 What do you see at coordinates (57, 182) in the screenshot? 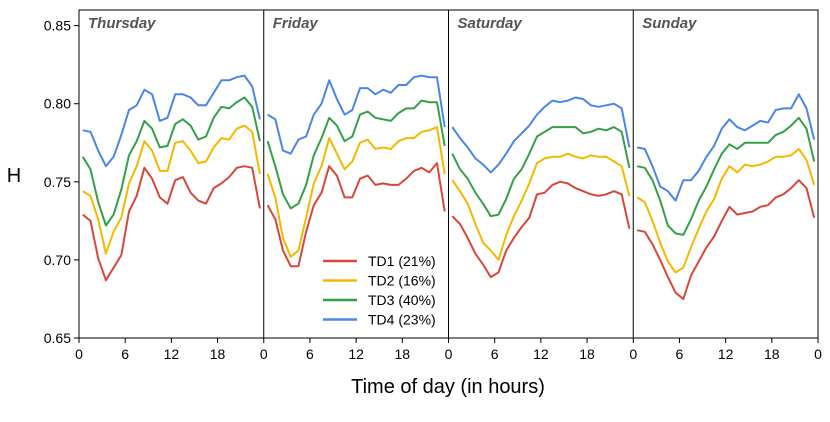
I see `y-tick-label: 0.75` at bounding box center [57, 182].